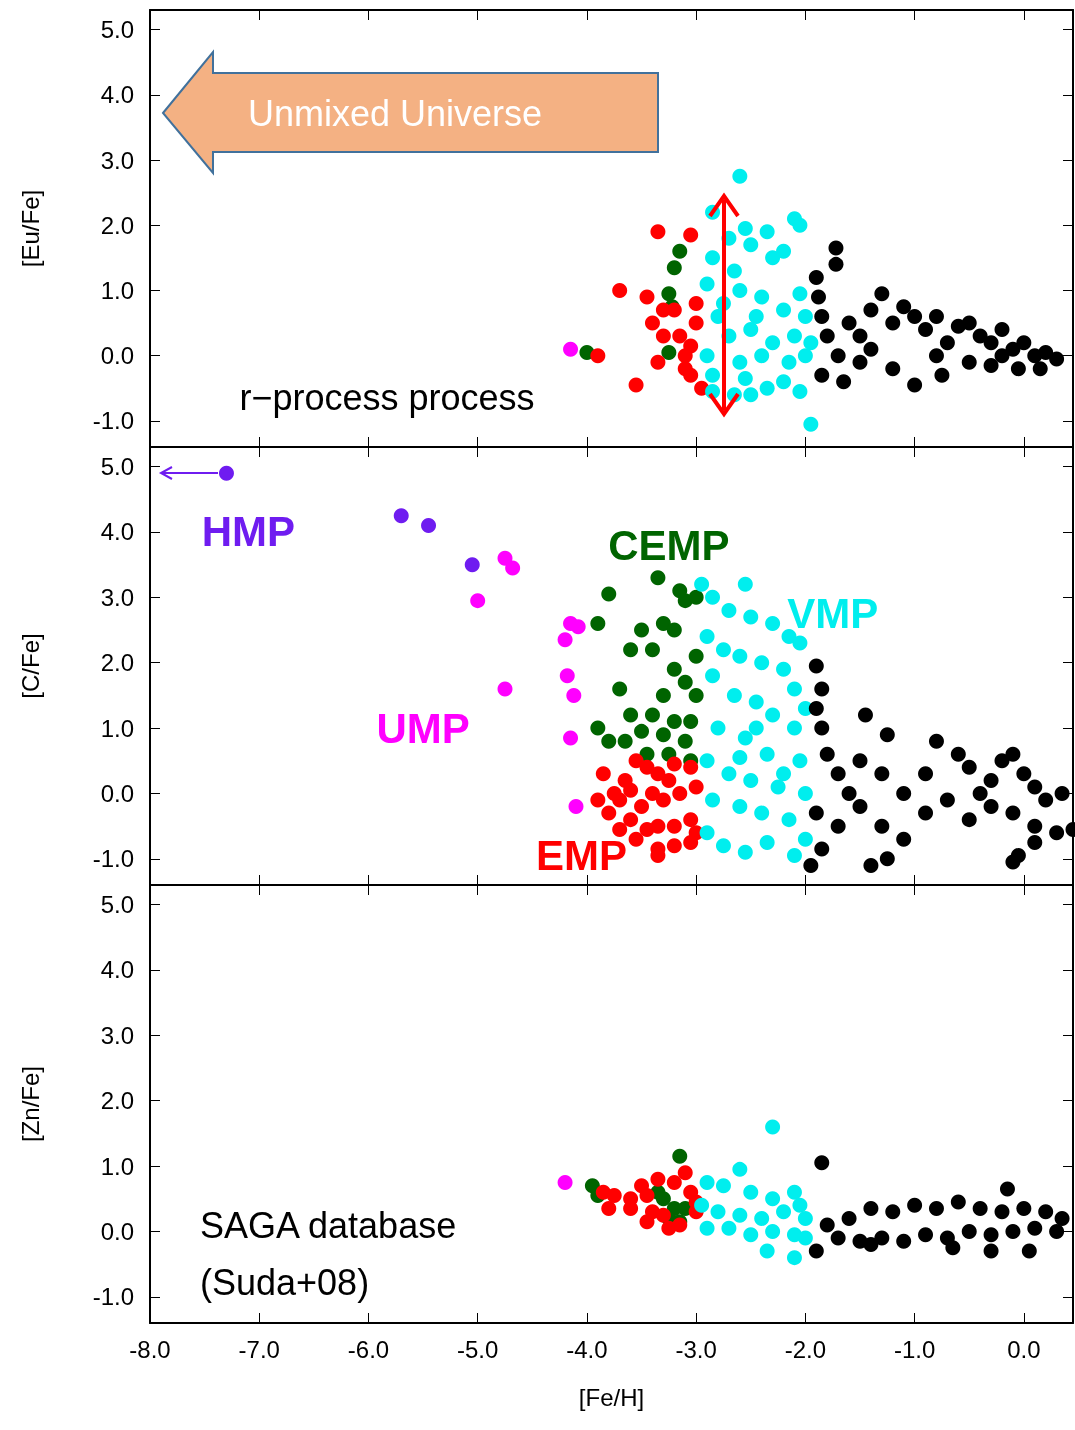 The image size is (1075, 1430). Describe the element at coordinates (423, 728) in the screenshot. I see `series-label: UMP` at that location.